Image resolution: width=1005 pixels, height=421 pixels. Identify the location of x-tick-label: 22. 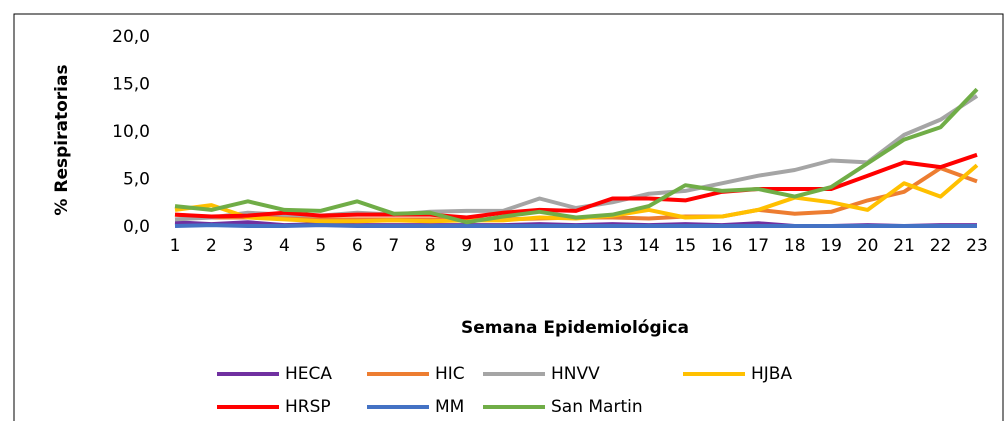
(941, 246).